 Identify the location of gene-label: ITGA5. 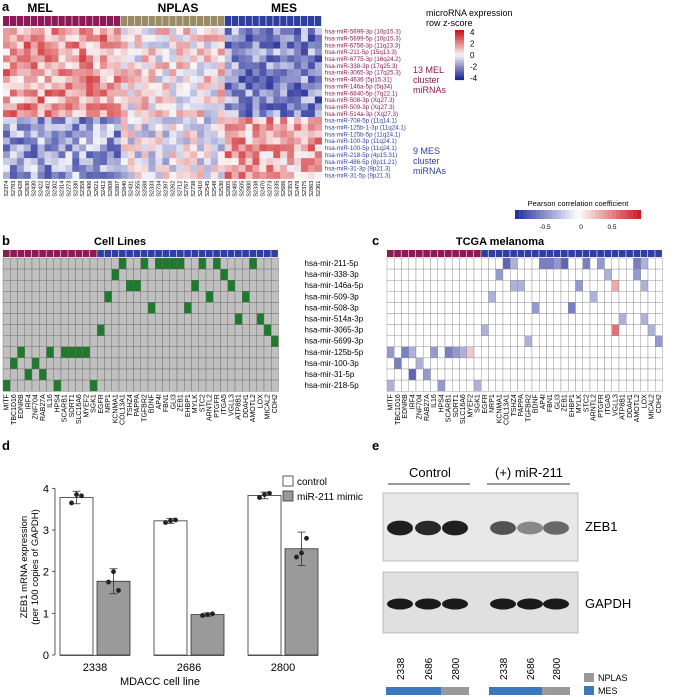
(608, 404).